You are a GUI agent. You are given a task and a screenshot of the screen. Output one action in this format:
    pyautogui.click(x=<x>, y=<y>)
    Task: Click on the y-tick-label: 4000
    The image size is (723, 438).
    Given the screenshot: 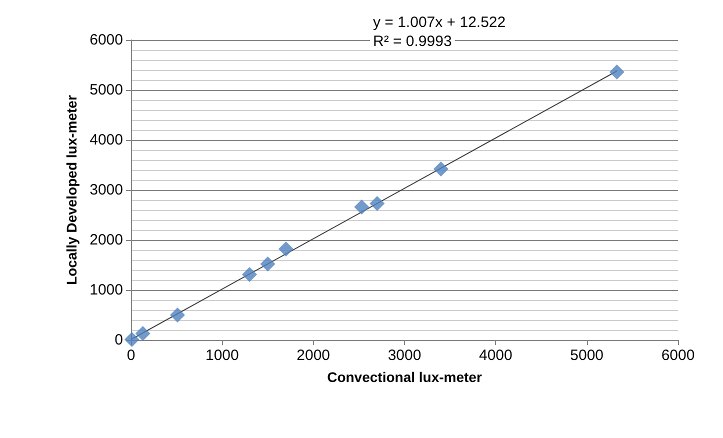 What is the action you would take?
    pyautogui.click(x=106, y=140)
    